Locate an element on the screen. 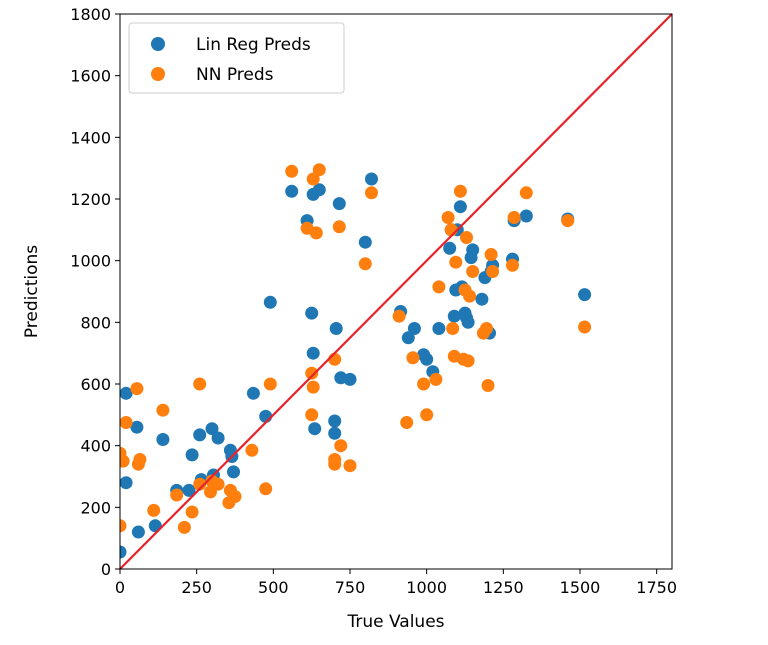 This screenshot has height=645, width=768. x-tick-label: 1500 is located at coordinates (580, 587).